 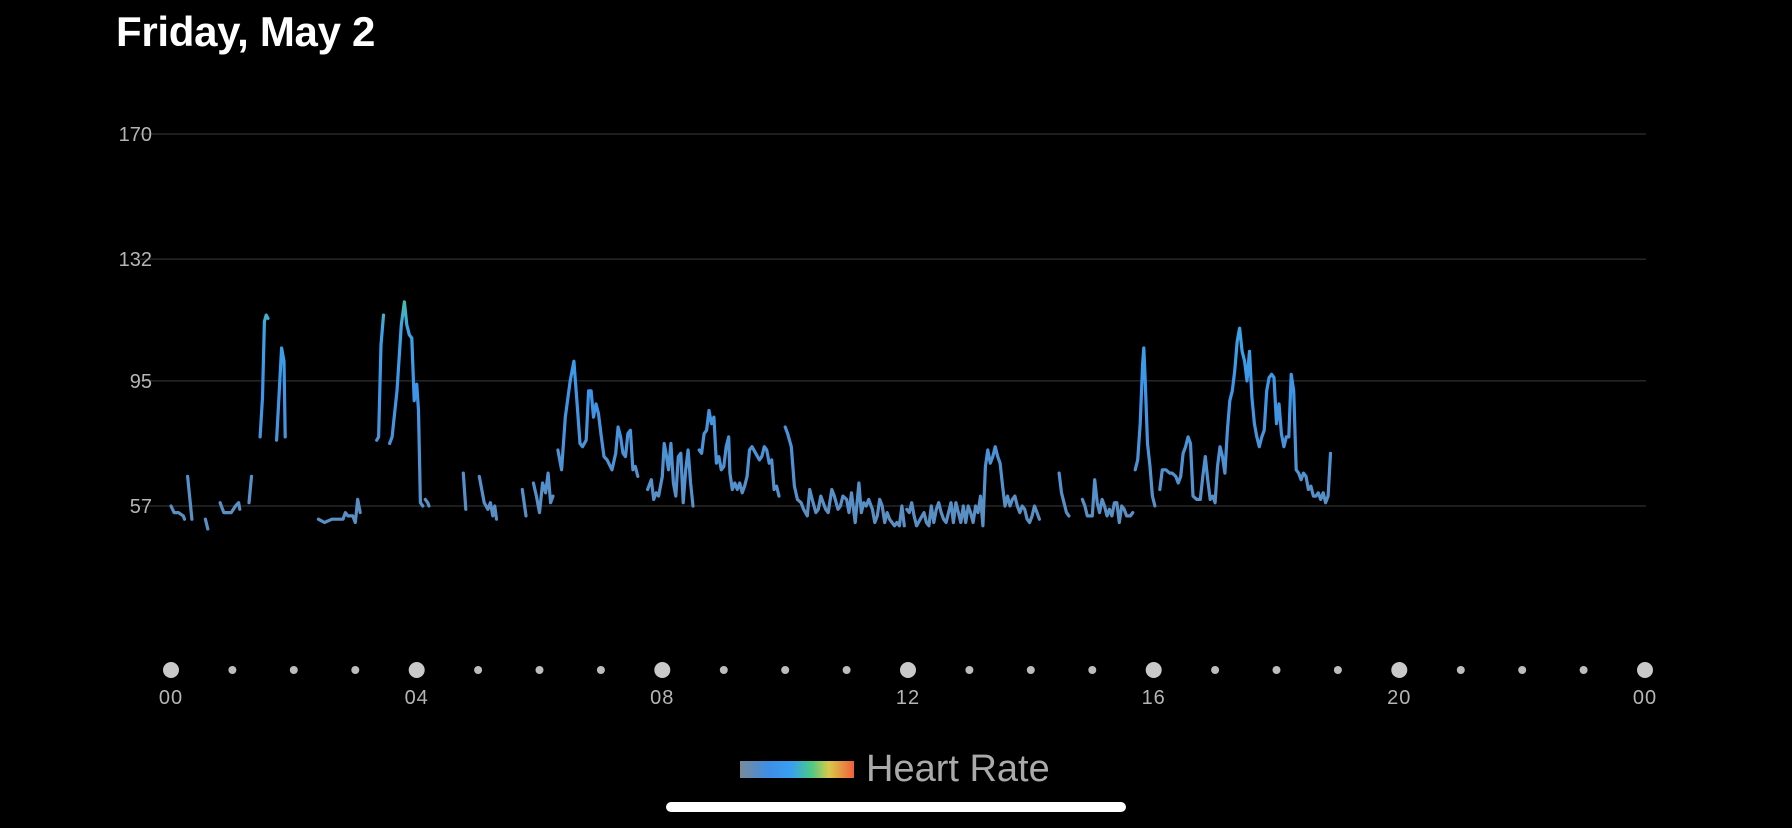 I want to click on y-tick-label: 95, so click(x=141, y=382).